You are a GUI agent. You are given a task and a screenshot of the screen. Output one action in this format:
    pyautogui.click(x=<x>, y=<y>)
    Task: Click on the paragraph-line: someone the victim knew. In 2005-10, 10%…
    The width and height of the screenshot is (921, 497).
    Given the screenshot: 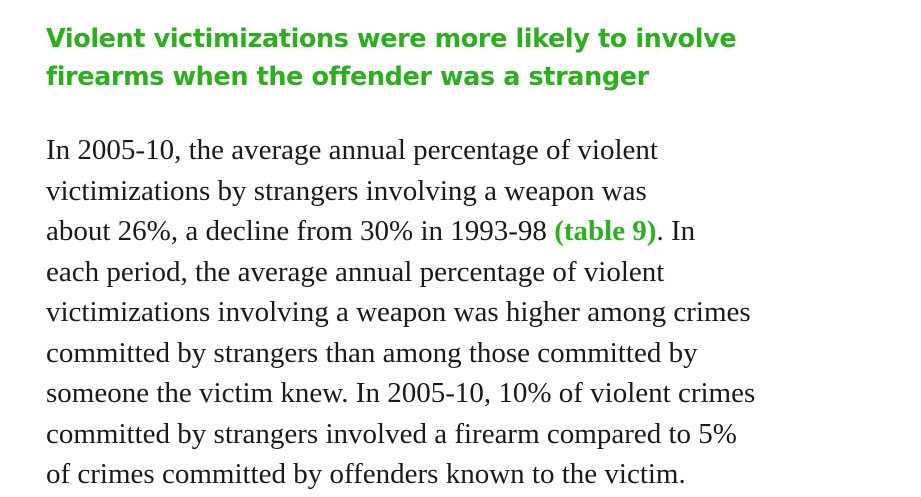 What is the action you would take?
    pyautogui.click(x=401, y=393)
    